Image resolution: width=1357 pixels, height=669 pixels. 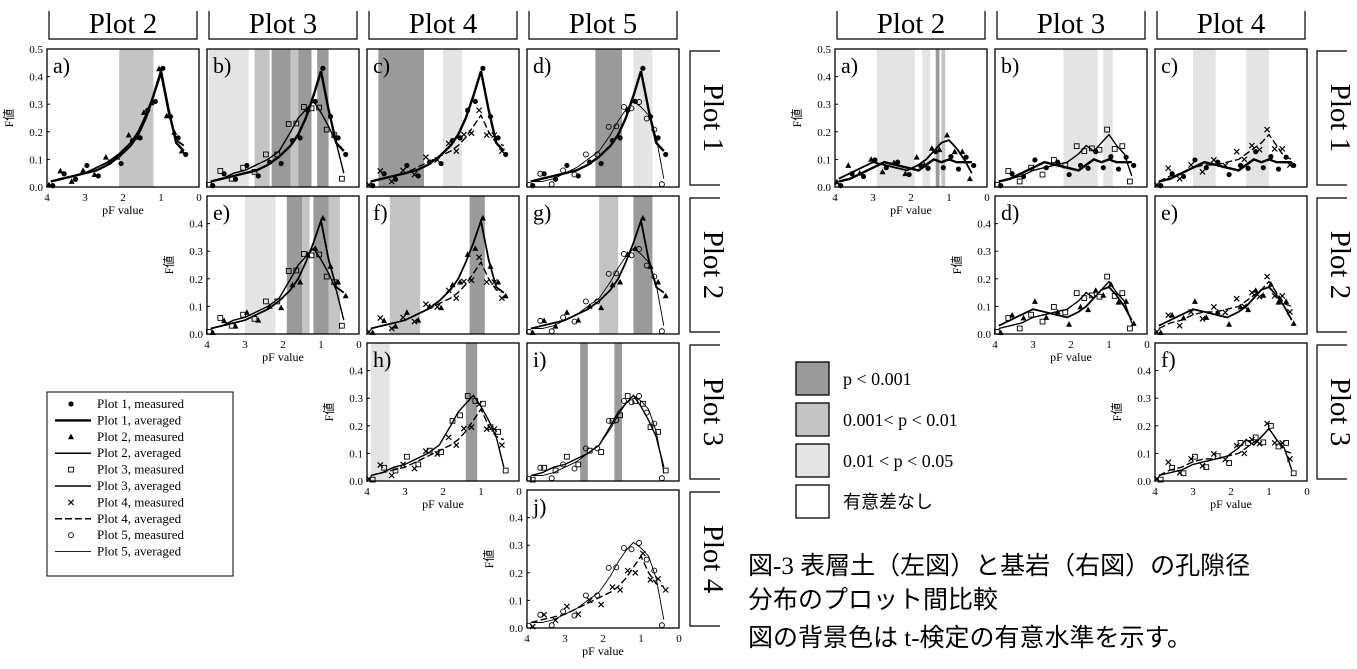 I want to click on y-tick-label: 0.1, so click(x=356, y=454).